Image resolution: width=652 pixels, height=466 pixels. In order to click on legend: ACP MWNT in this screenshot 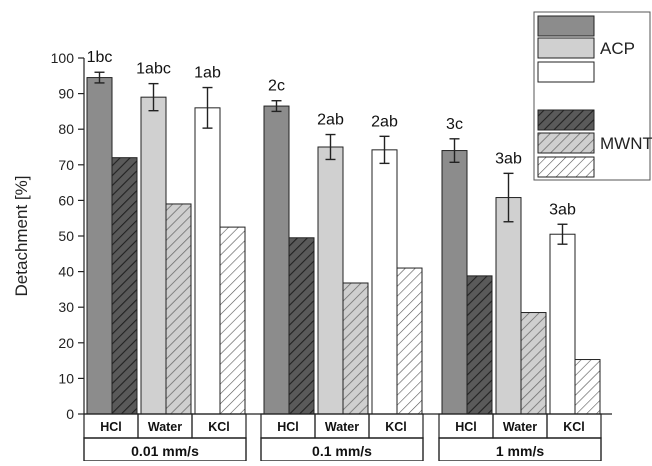, I will do `click(592, 96)`.